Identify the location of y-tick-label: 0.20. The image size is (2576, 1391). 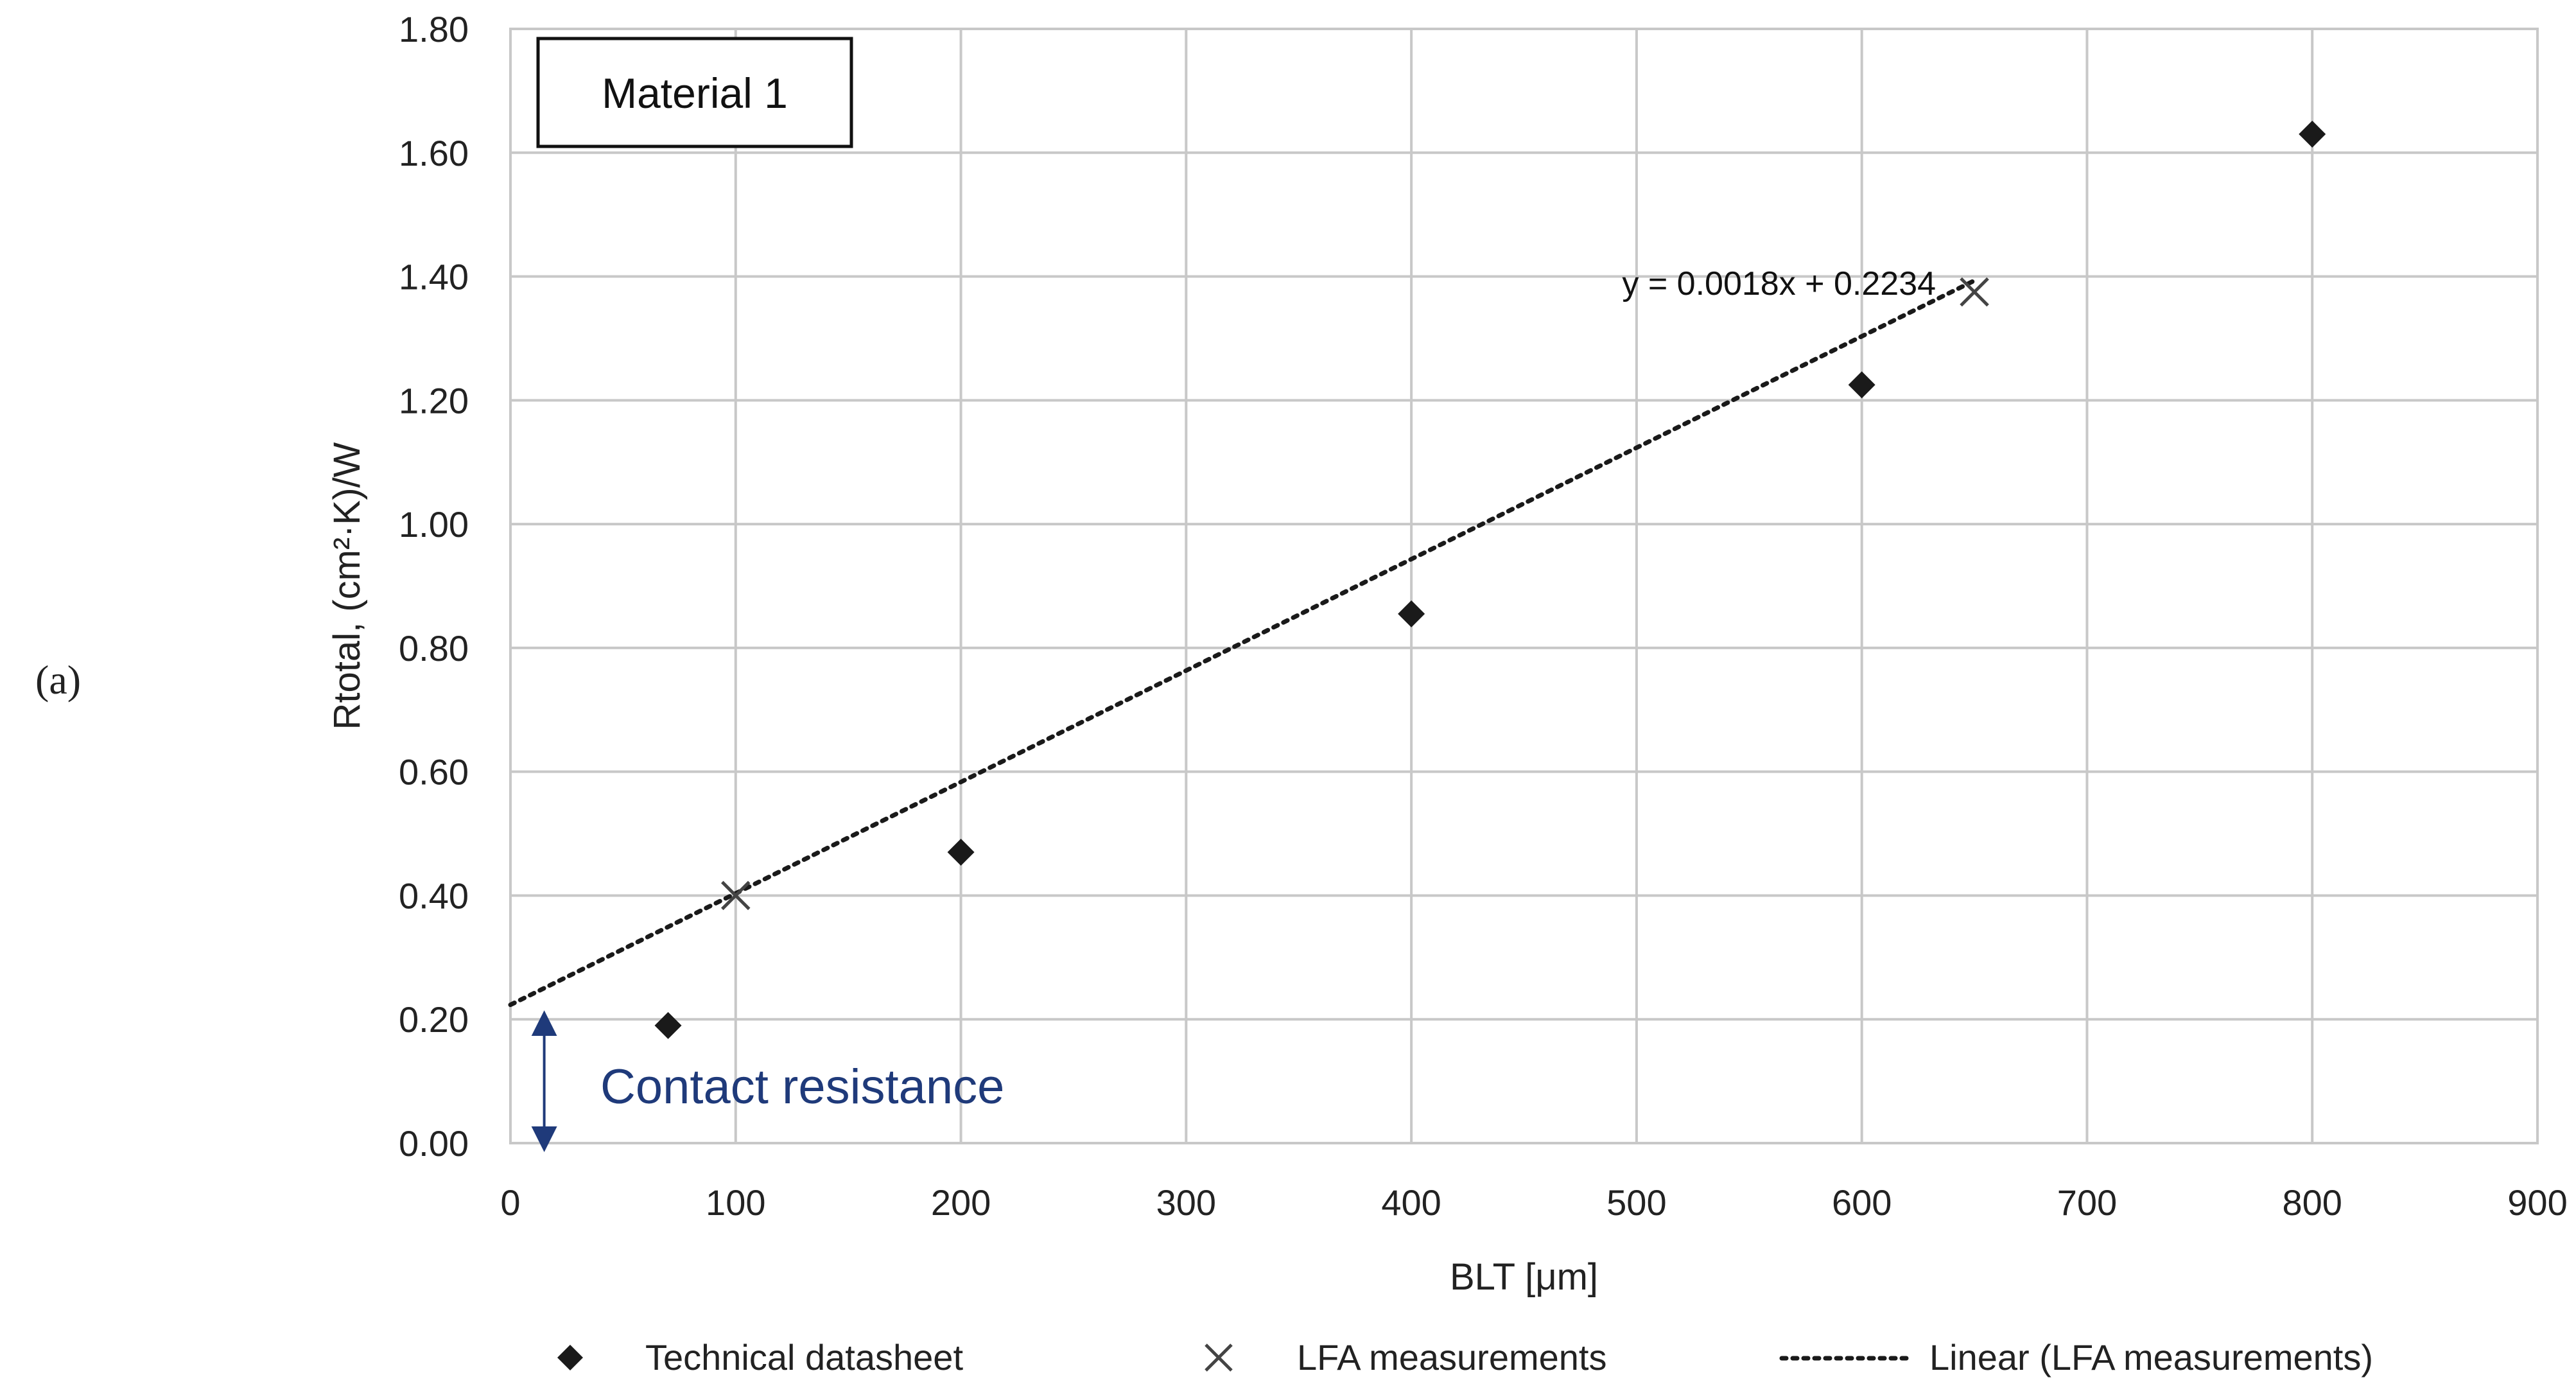
(434, 1019).